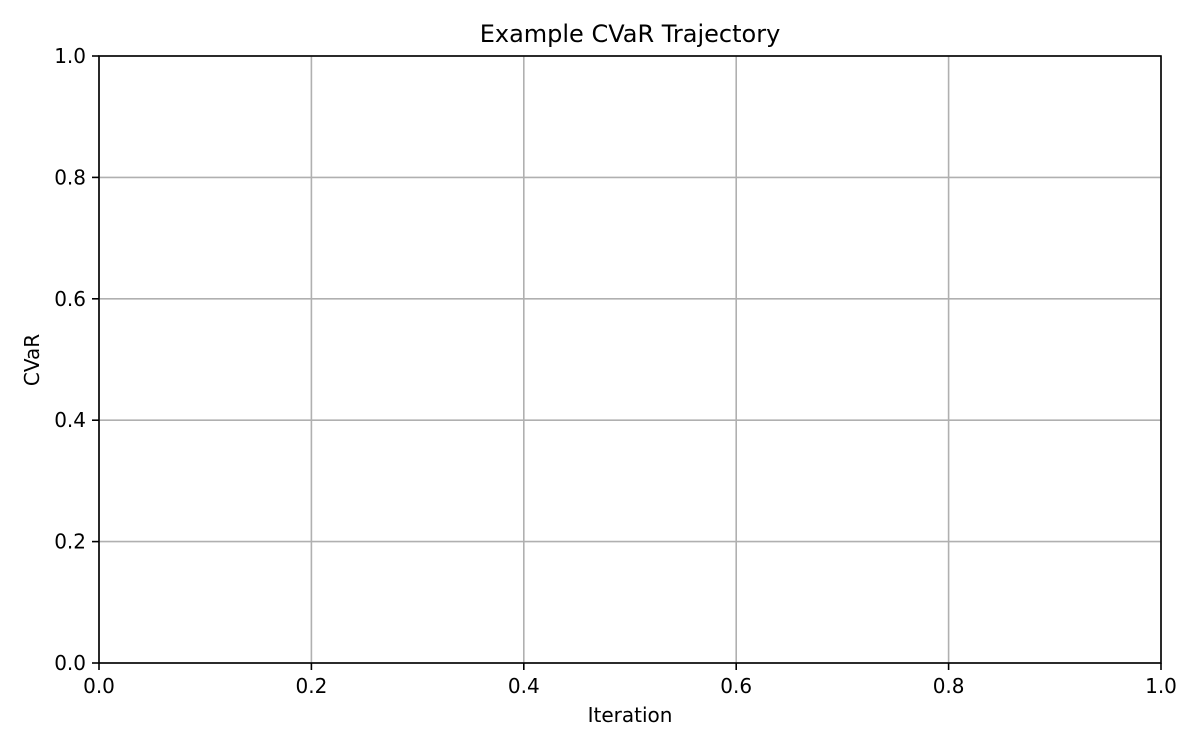 This screenshot has width=1200, height=750. I want to click on y-tick-label: 0.6, so click(70, 299).